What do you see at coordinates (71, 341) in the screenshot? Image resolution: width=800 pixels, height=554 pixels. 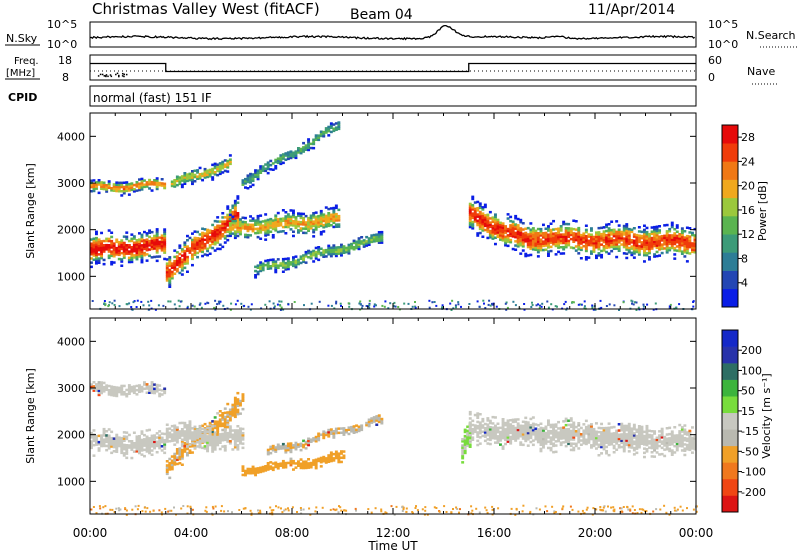 I see `y-tick-label: 4000` at bounding box center [71, 341].